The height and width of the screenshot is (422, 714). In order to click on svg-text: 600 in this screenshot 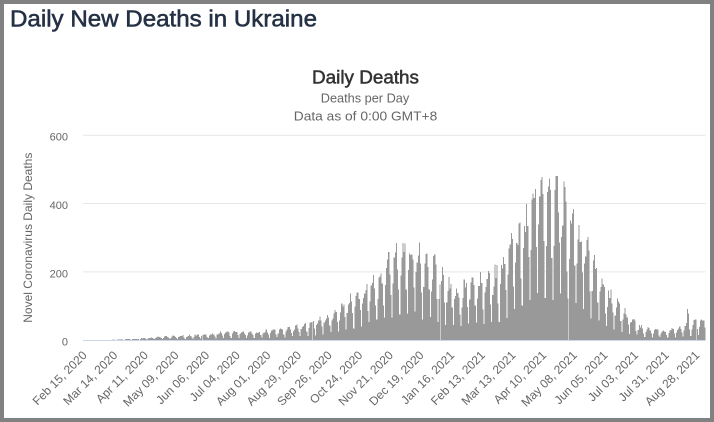, I will do `click(59, 138)`.